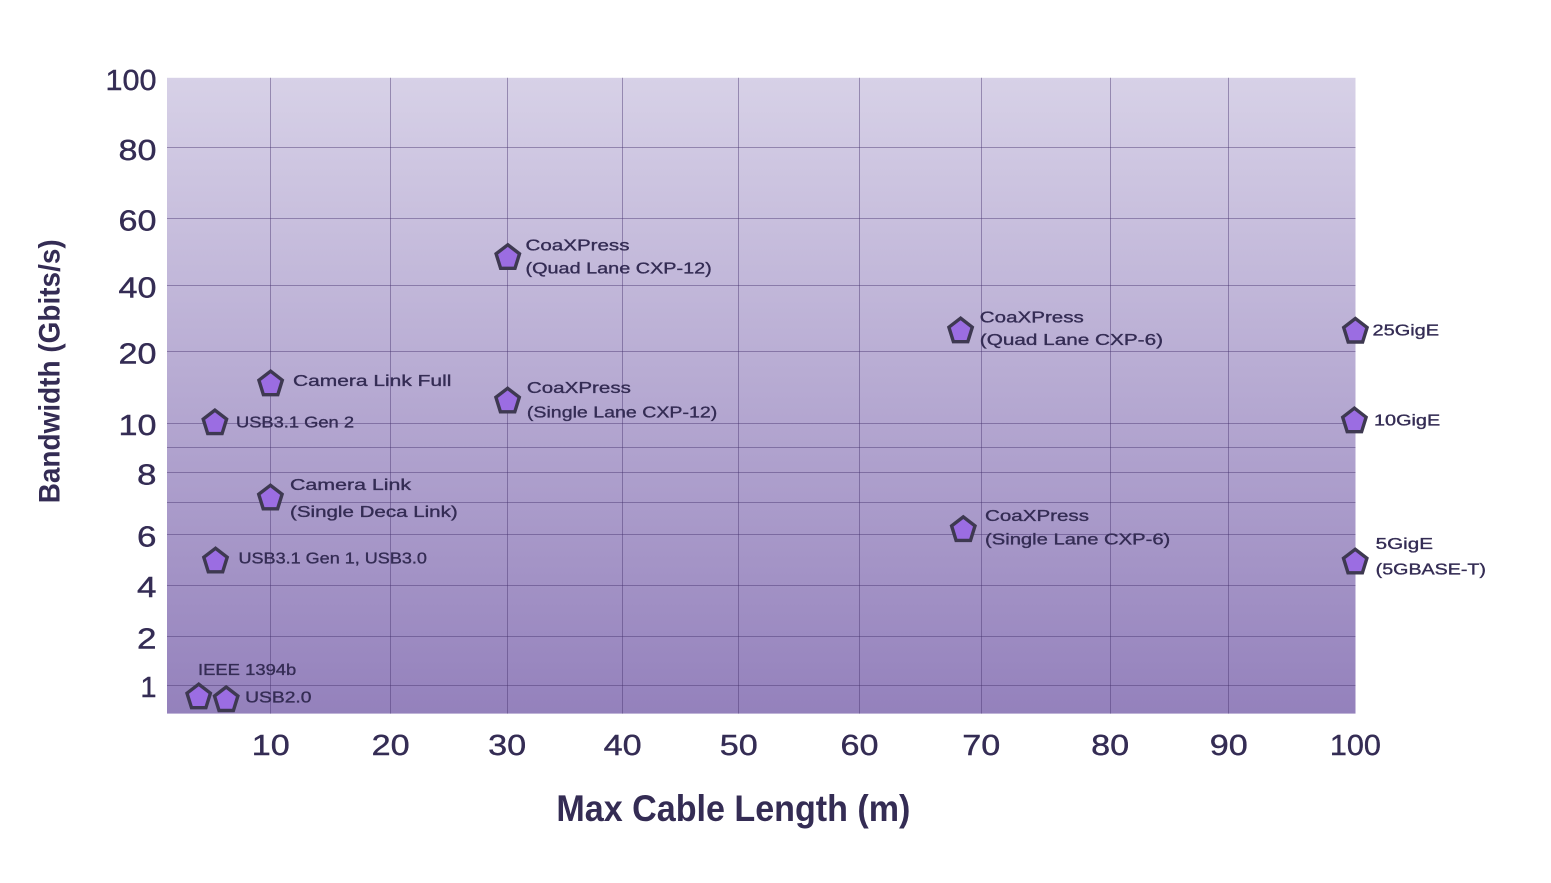  Describe the element at coordinates (1406, 330) in the screenshot. I see `svg-text: 25GigE` at that location.